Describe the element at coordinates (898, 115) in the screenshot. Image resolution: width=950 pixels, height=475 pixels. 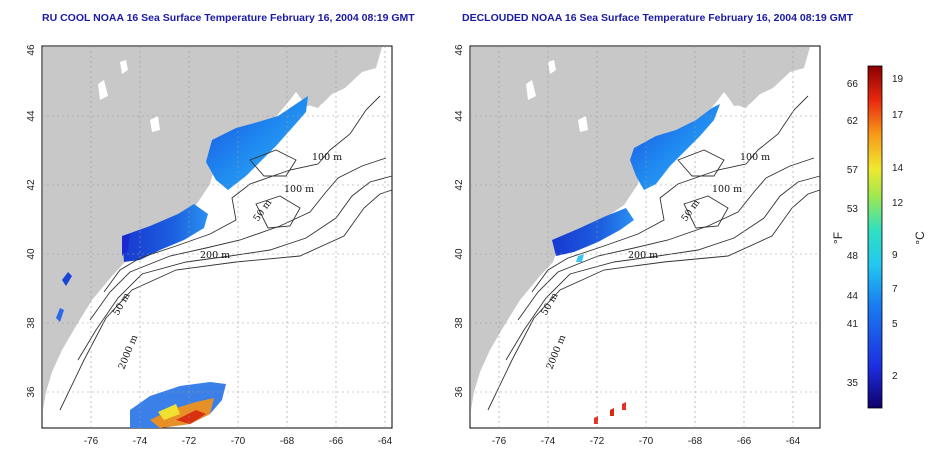
I see `celsius-tick: 17` at that location.